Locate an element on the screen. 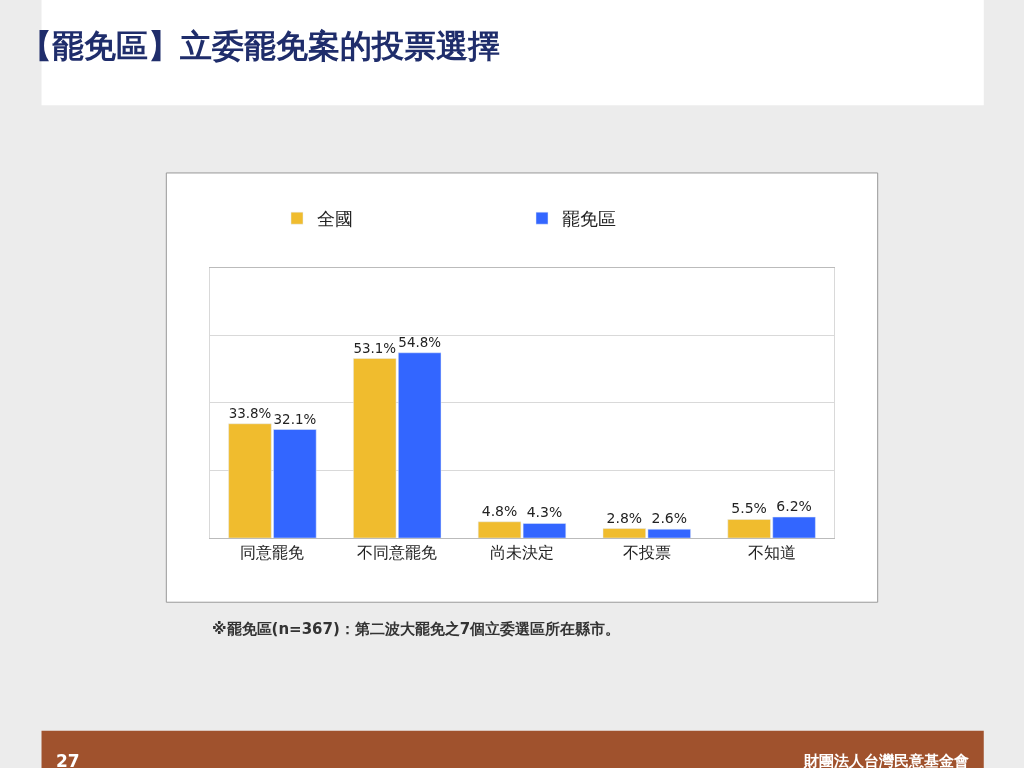  data-label: 2.6% is located at coordinates (669, 518).